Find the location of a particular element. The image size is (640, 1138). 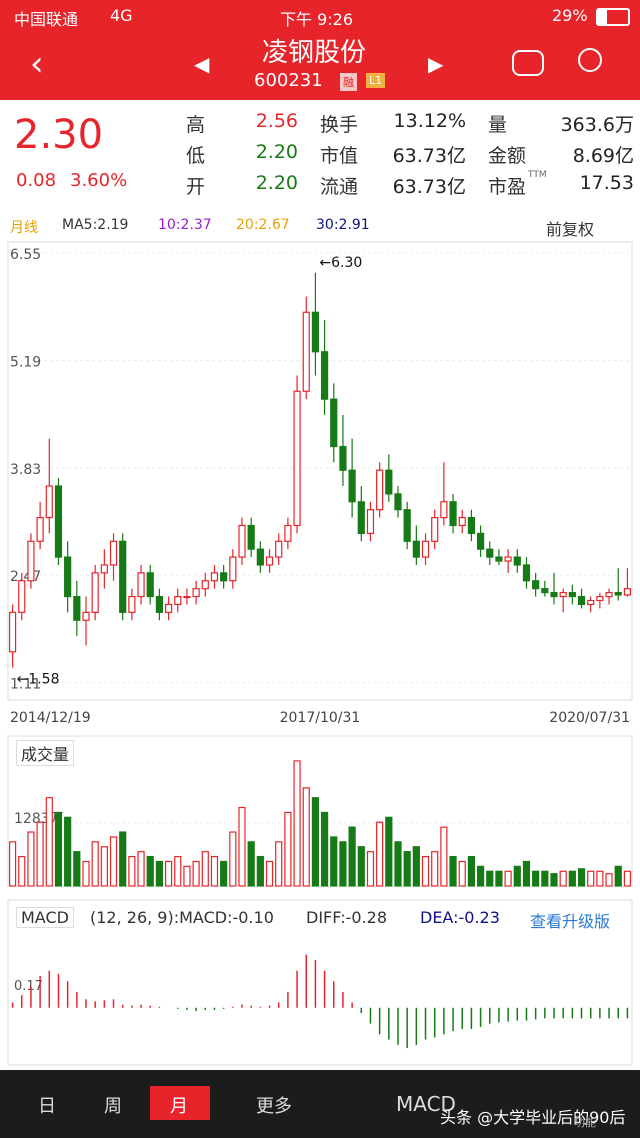

tab: MACD is located at coordinates (426, 1104).